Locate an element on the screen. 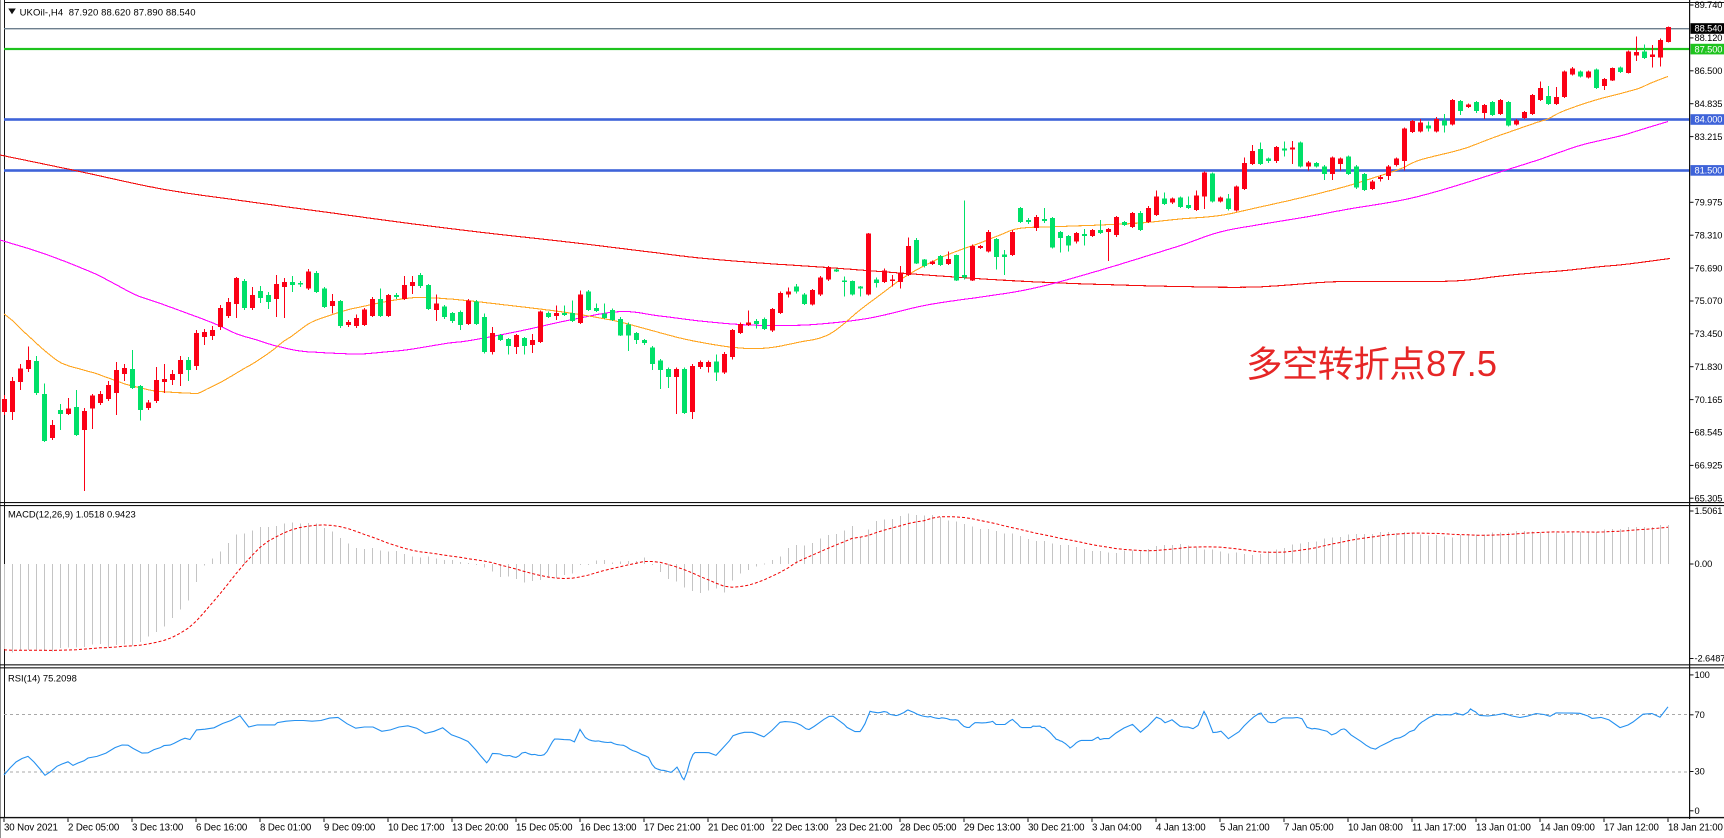 This screenshot has width=1724, height=838. svg-text: 87.500 is located at coordinates (1709, 49).